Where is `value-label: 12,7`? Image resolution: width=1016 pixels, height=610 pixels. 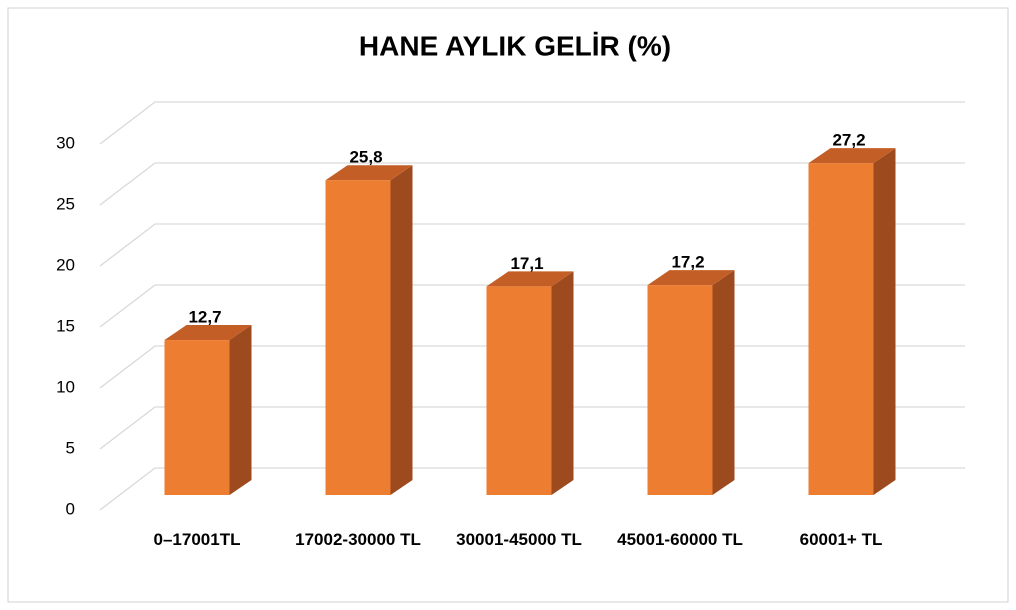 value-label: 12,7 is located at coordinates (204, 317).